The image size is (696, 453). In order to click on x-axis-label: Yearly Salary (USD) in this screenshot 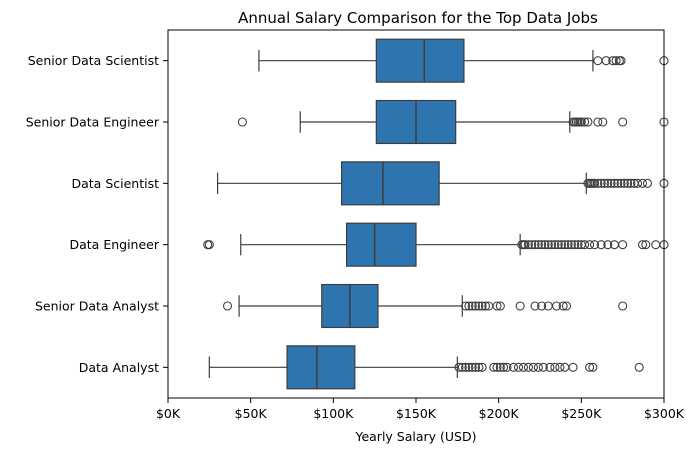, I will do `click(415, 436)`.